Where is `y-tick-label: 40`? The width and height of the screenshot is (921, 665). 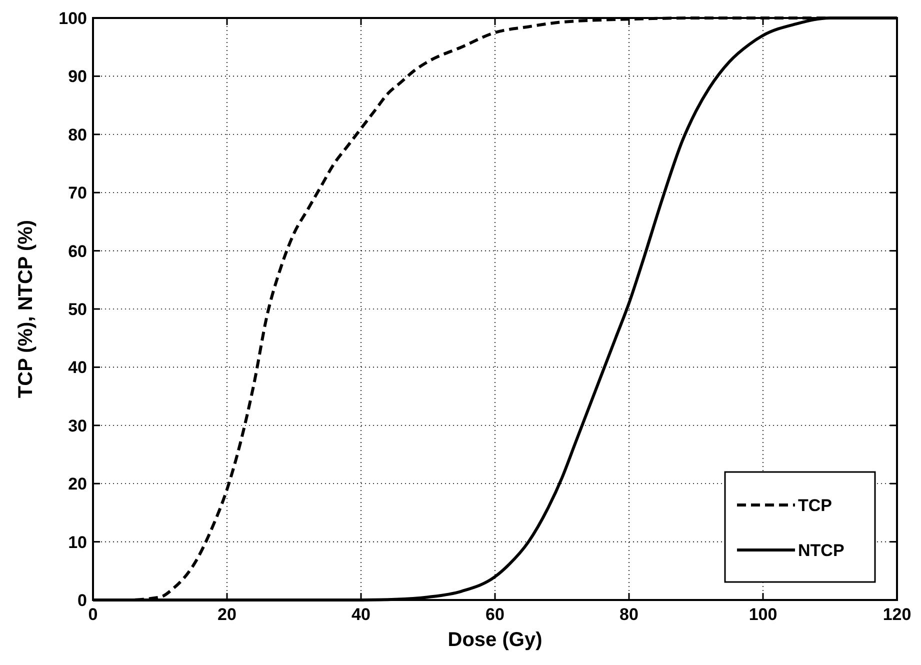
y-tick-label: 40 is located at coordinates (77, 368).